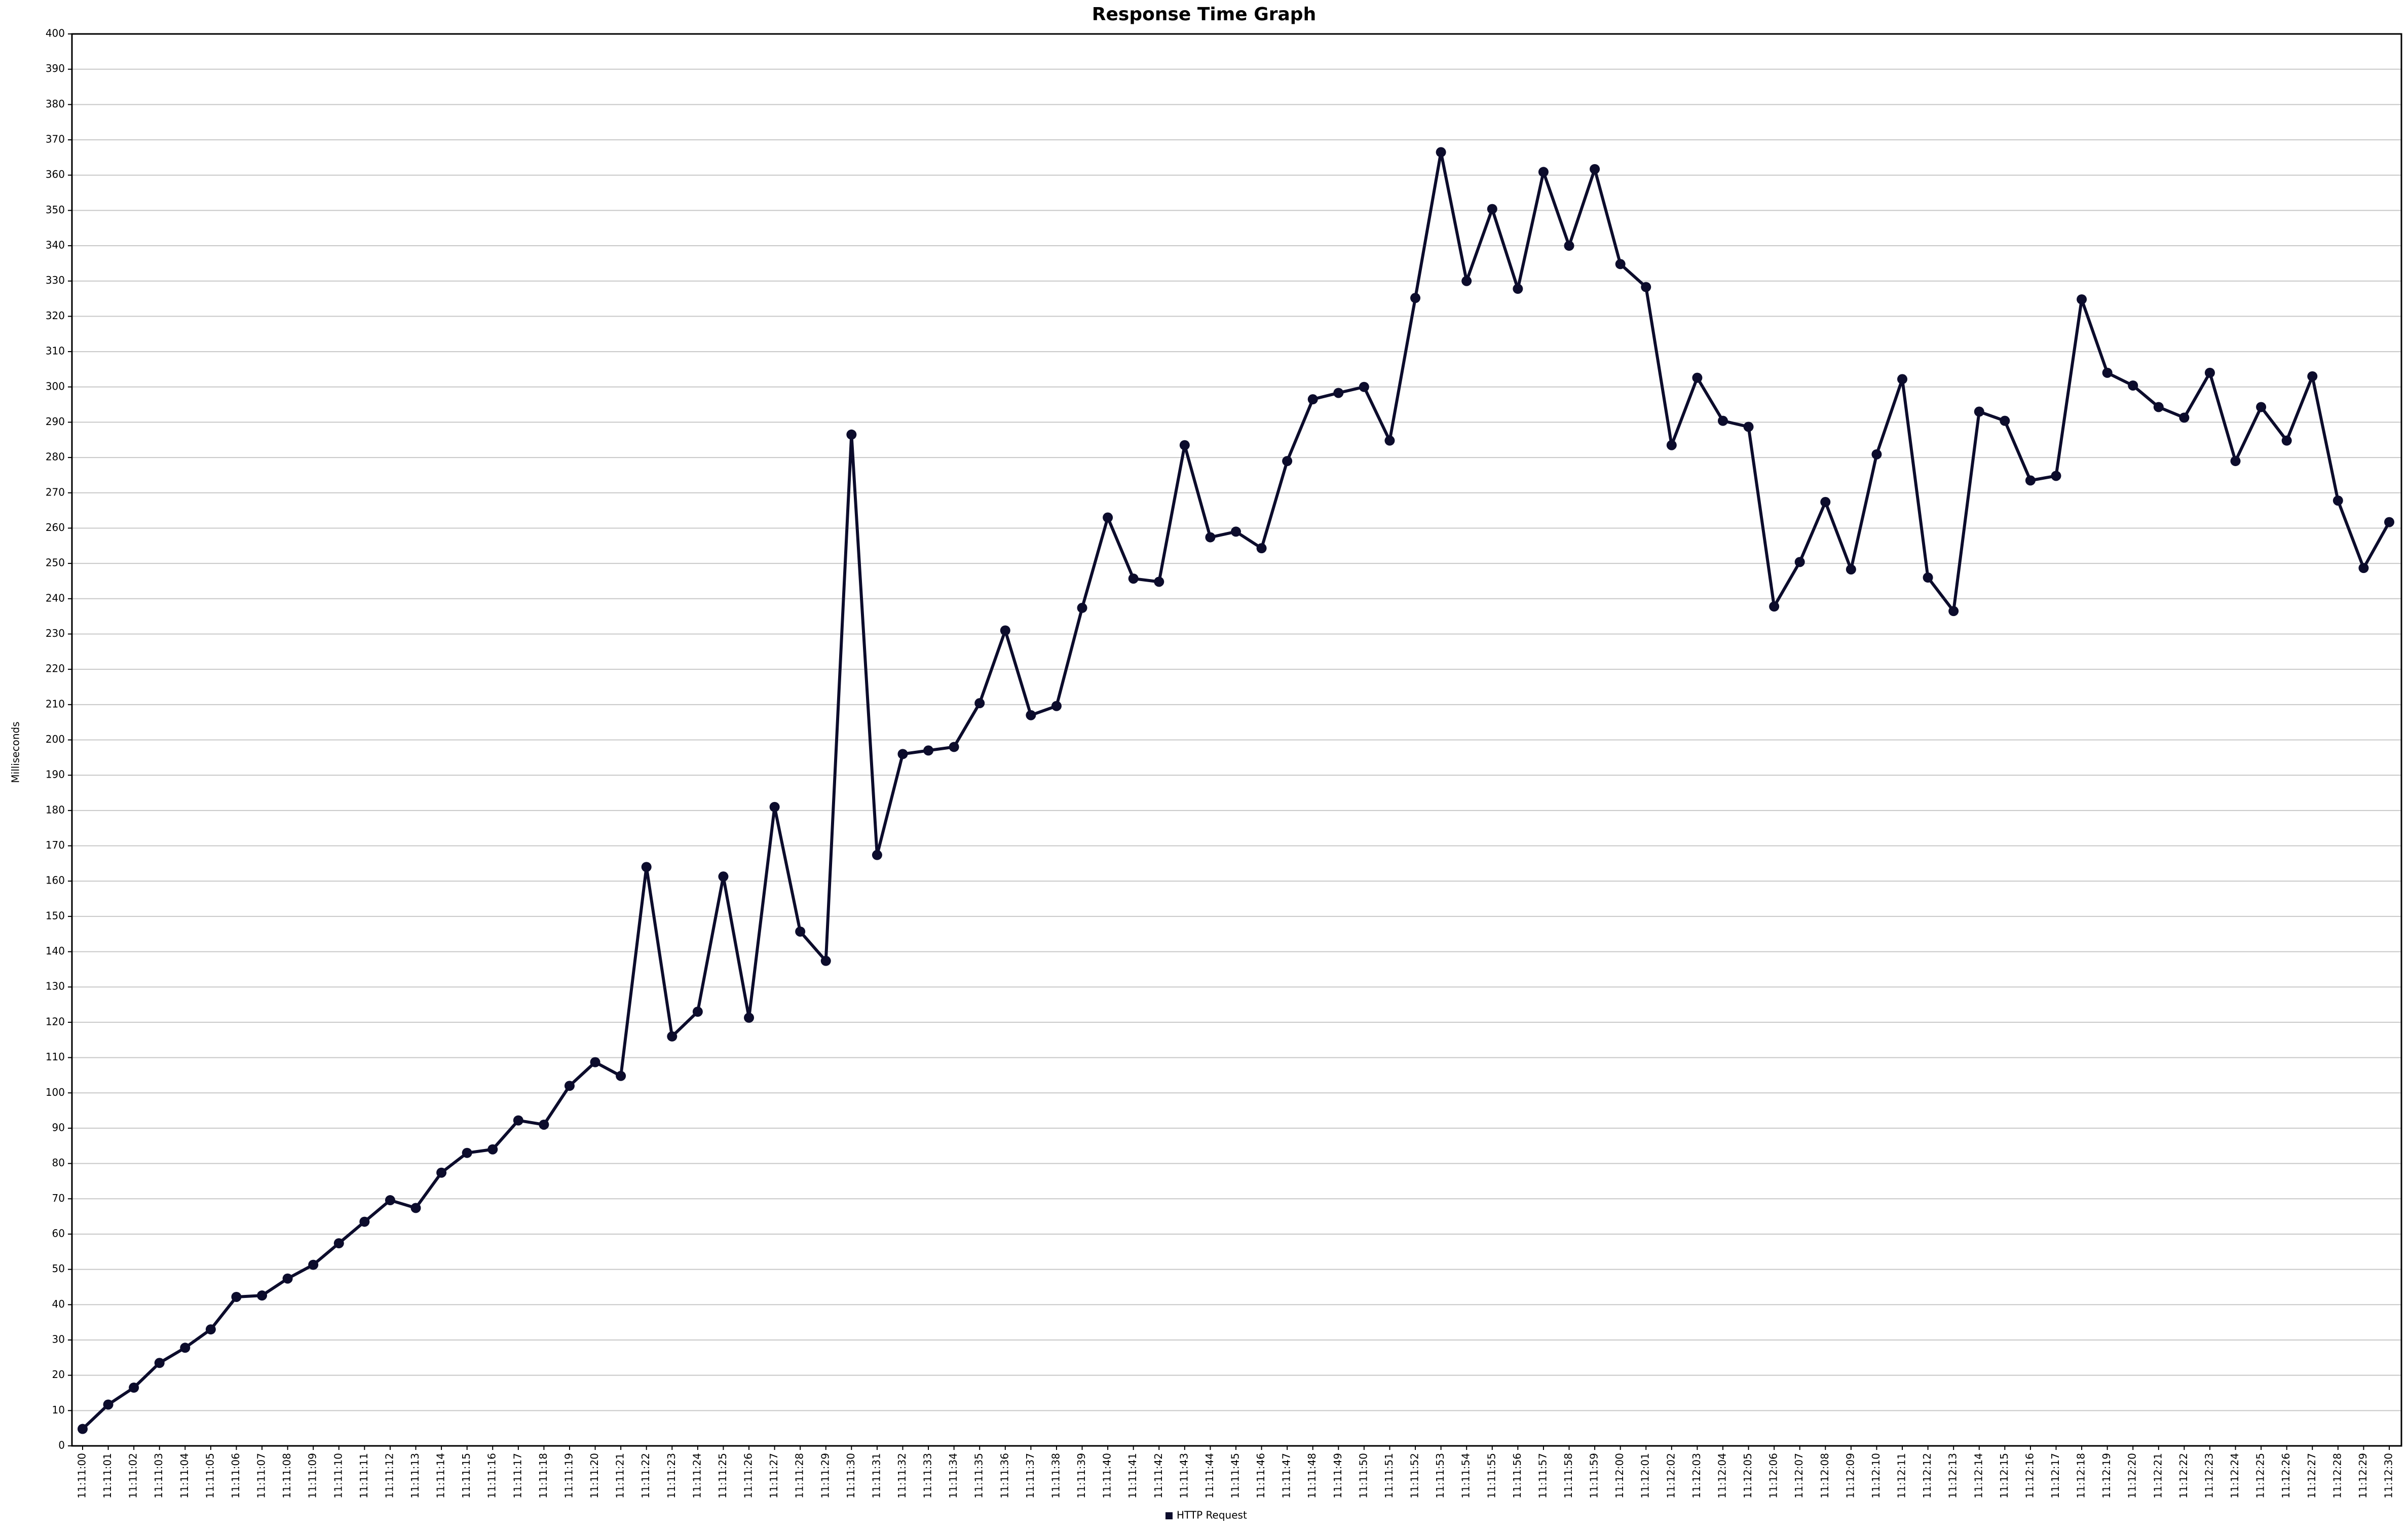 The image size is (2408, 1532). What do you see at coordinates (594, 1476) in the screenshot?
I see `x-tick-label: 11:11:20` at bounding box center [594, 1476].